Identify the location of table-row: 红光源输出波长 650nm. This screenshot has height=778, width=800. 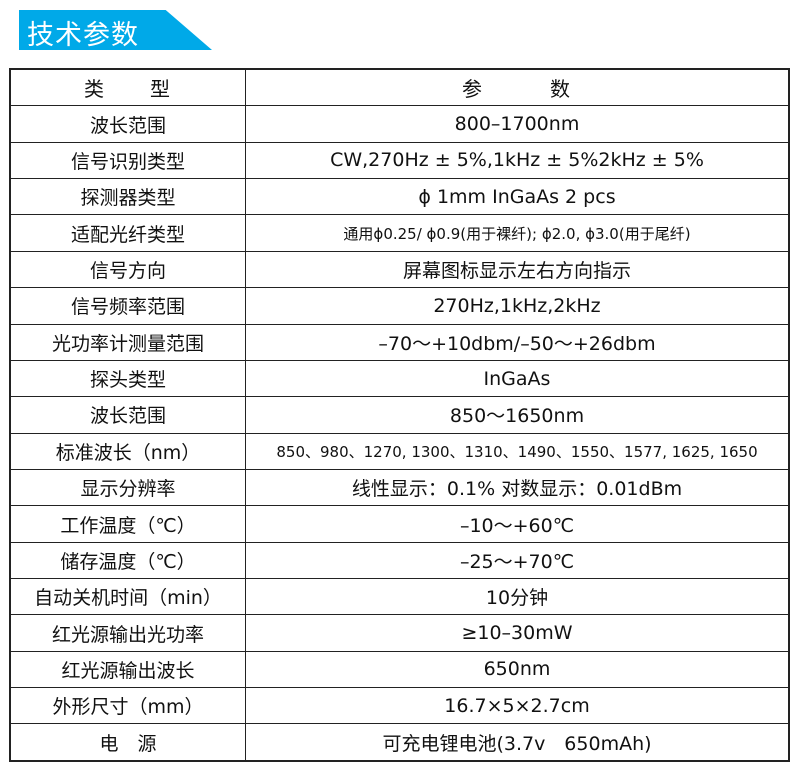
(399, 669).